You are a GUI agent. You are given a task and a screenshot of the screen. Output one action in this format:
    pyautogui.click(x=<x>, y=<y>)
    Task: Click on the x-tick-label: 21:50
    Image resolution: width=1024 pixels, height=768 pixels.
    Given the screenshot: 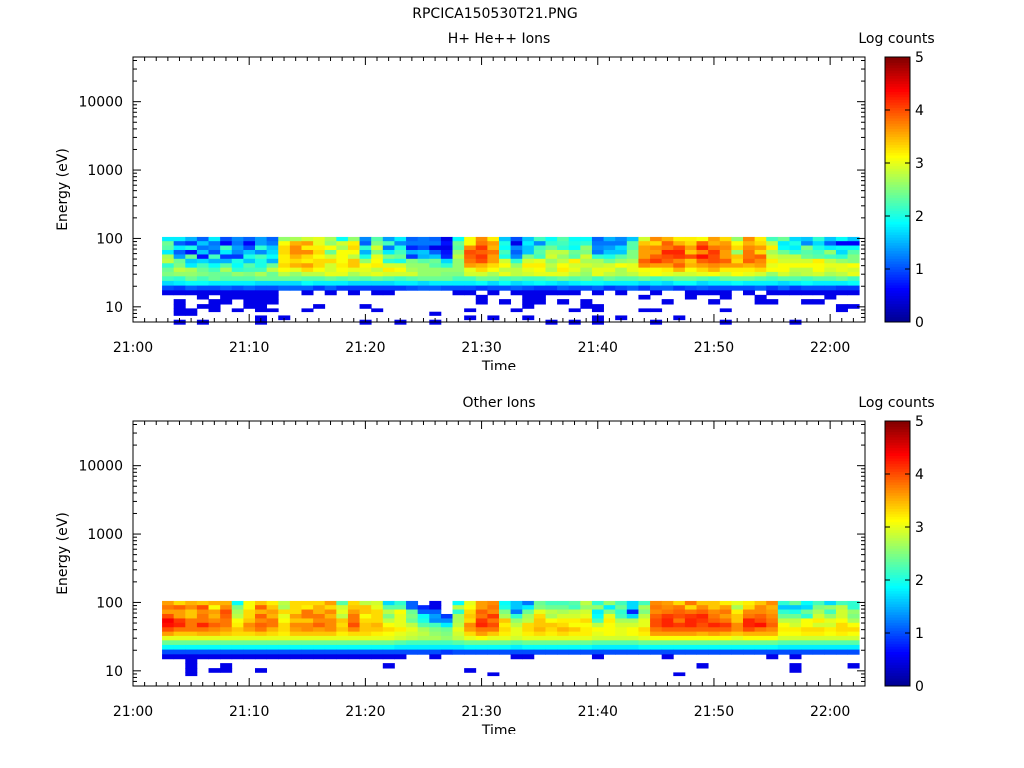 What is the action you would take?
    pyautogui.click(x=714, y=348)
    